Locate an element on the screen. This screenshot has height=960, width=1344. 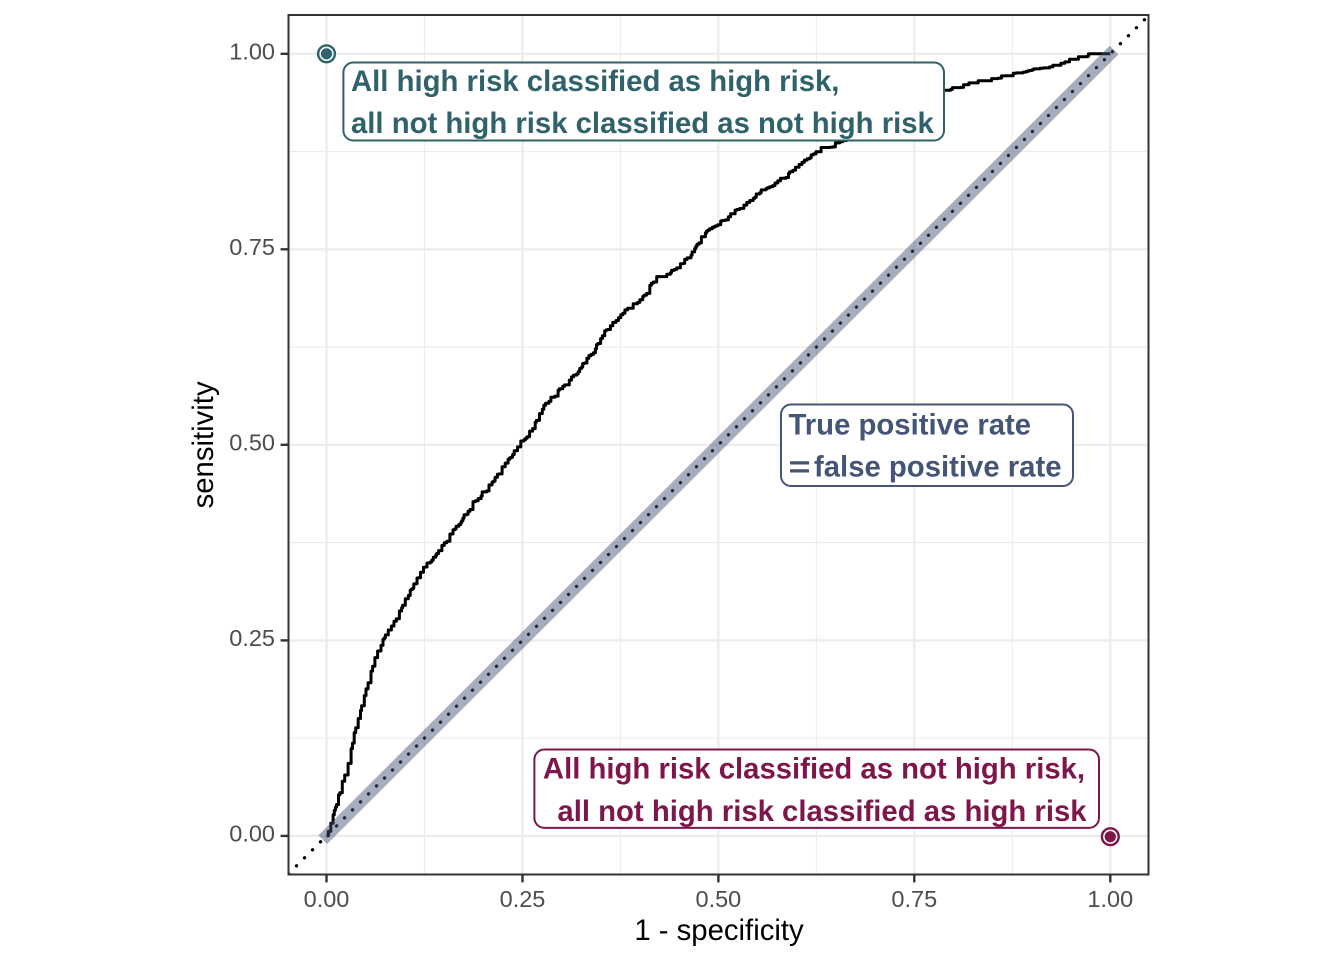
svg-text: 1 - specificity is located at coordinates (719, 930).